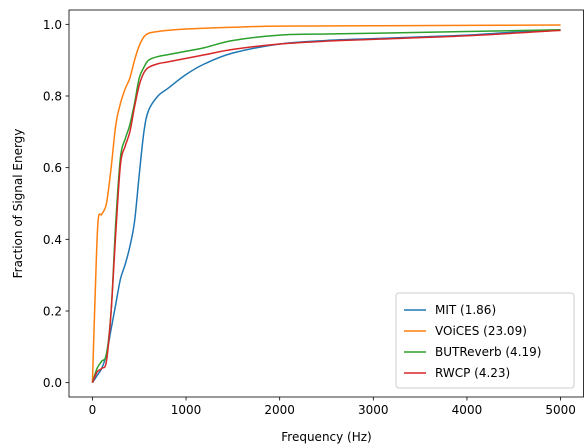  I want to click on y-tick-label: 0.6, so click(52, 168).